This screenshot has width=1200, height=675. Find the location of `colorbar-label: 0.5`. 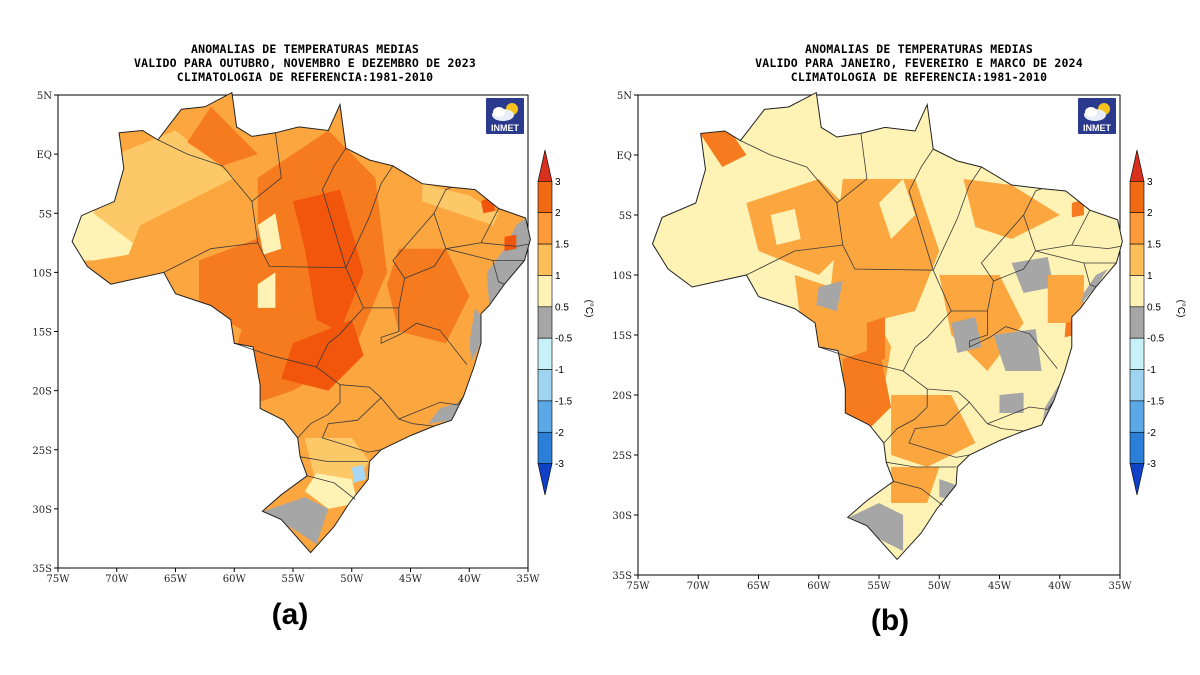

colorbar-label: 0.5 is located at coordinates (562, 307).